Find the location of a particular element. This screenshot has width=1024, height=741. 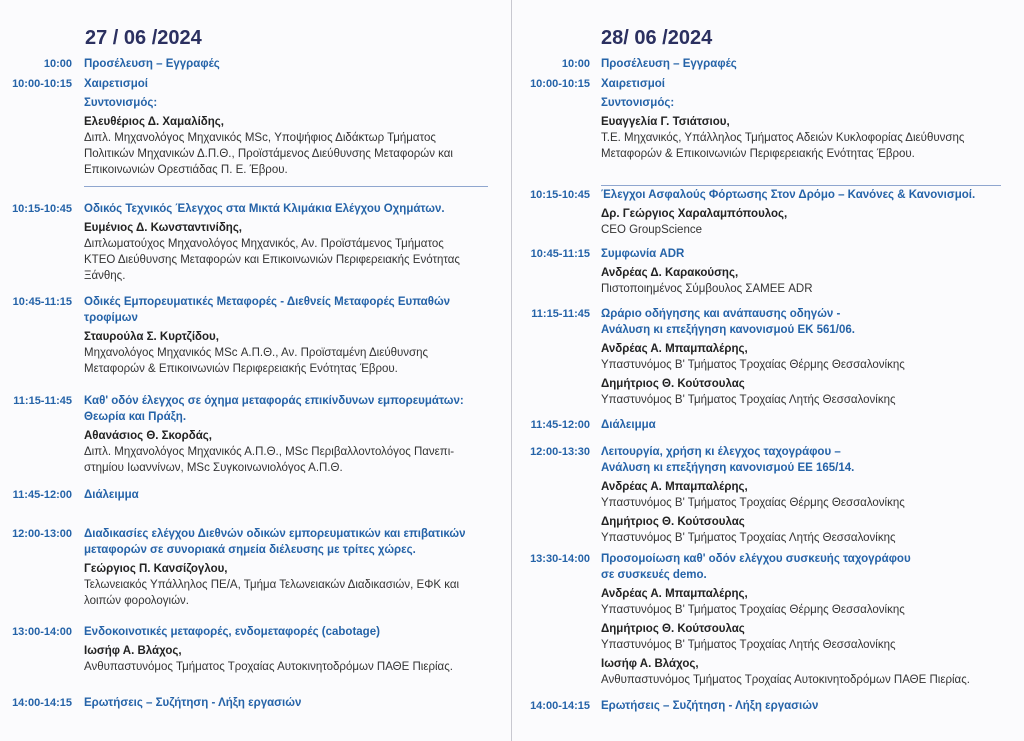

speaker-name: Ευαγγελία Γ. Τσιάτσιου, is located at coordinates (665, 122).